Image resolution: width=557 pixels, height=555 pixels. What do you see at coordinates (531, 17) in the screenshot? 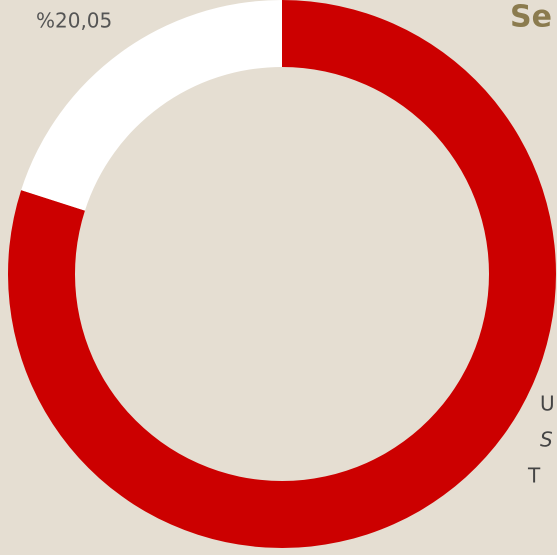
I see `chart-title: Se` at bounding box center [531, 17].